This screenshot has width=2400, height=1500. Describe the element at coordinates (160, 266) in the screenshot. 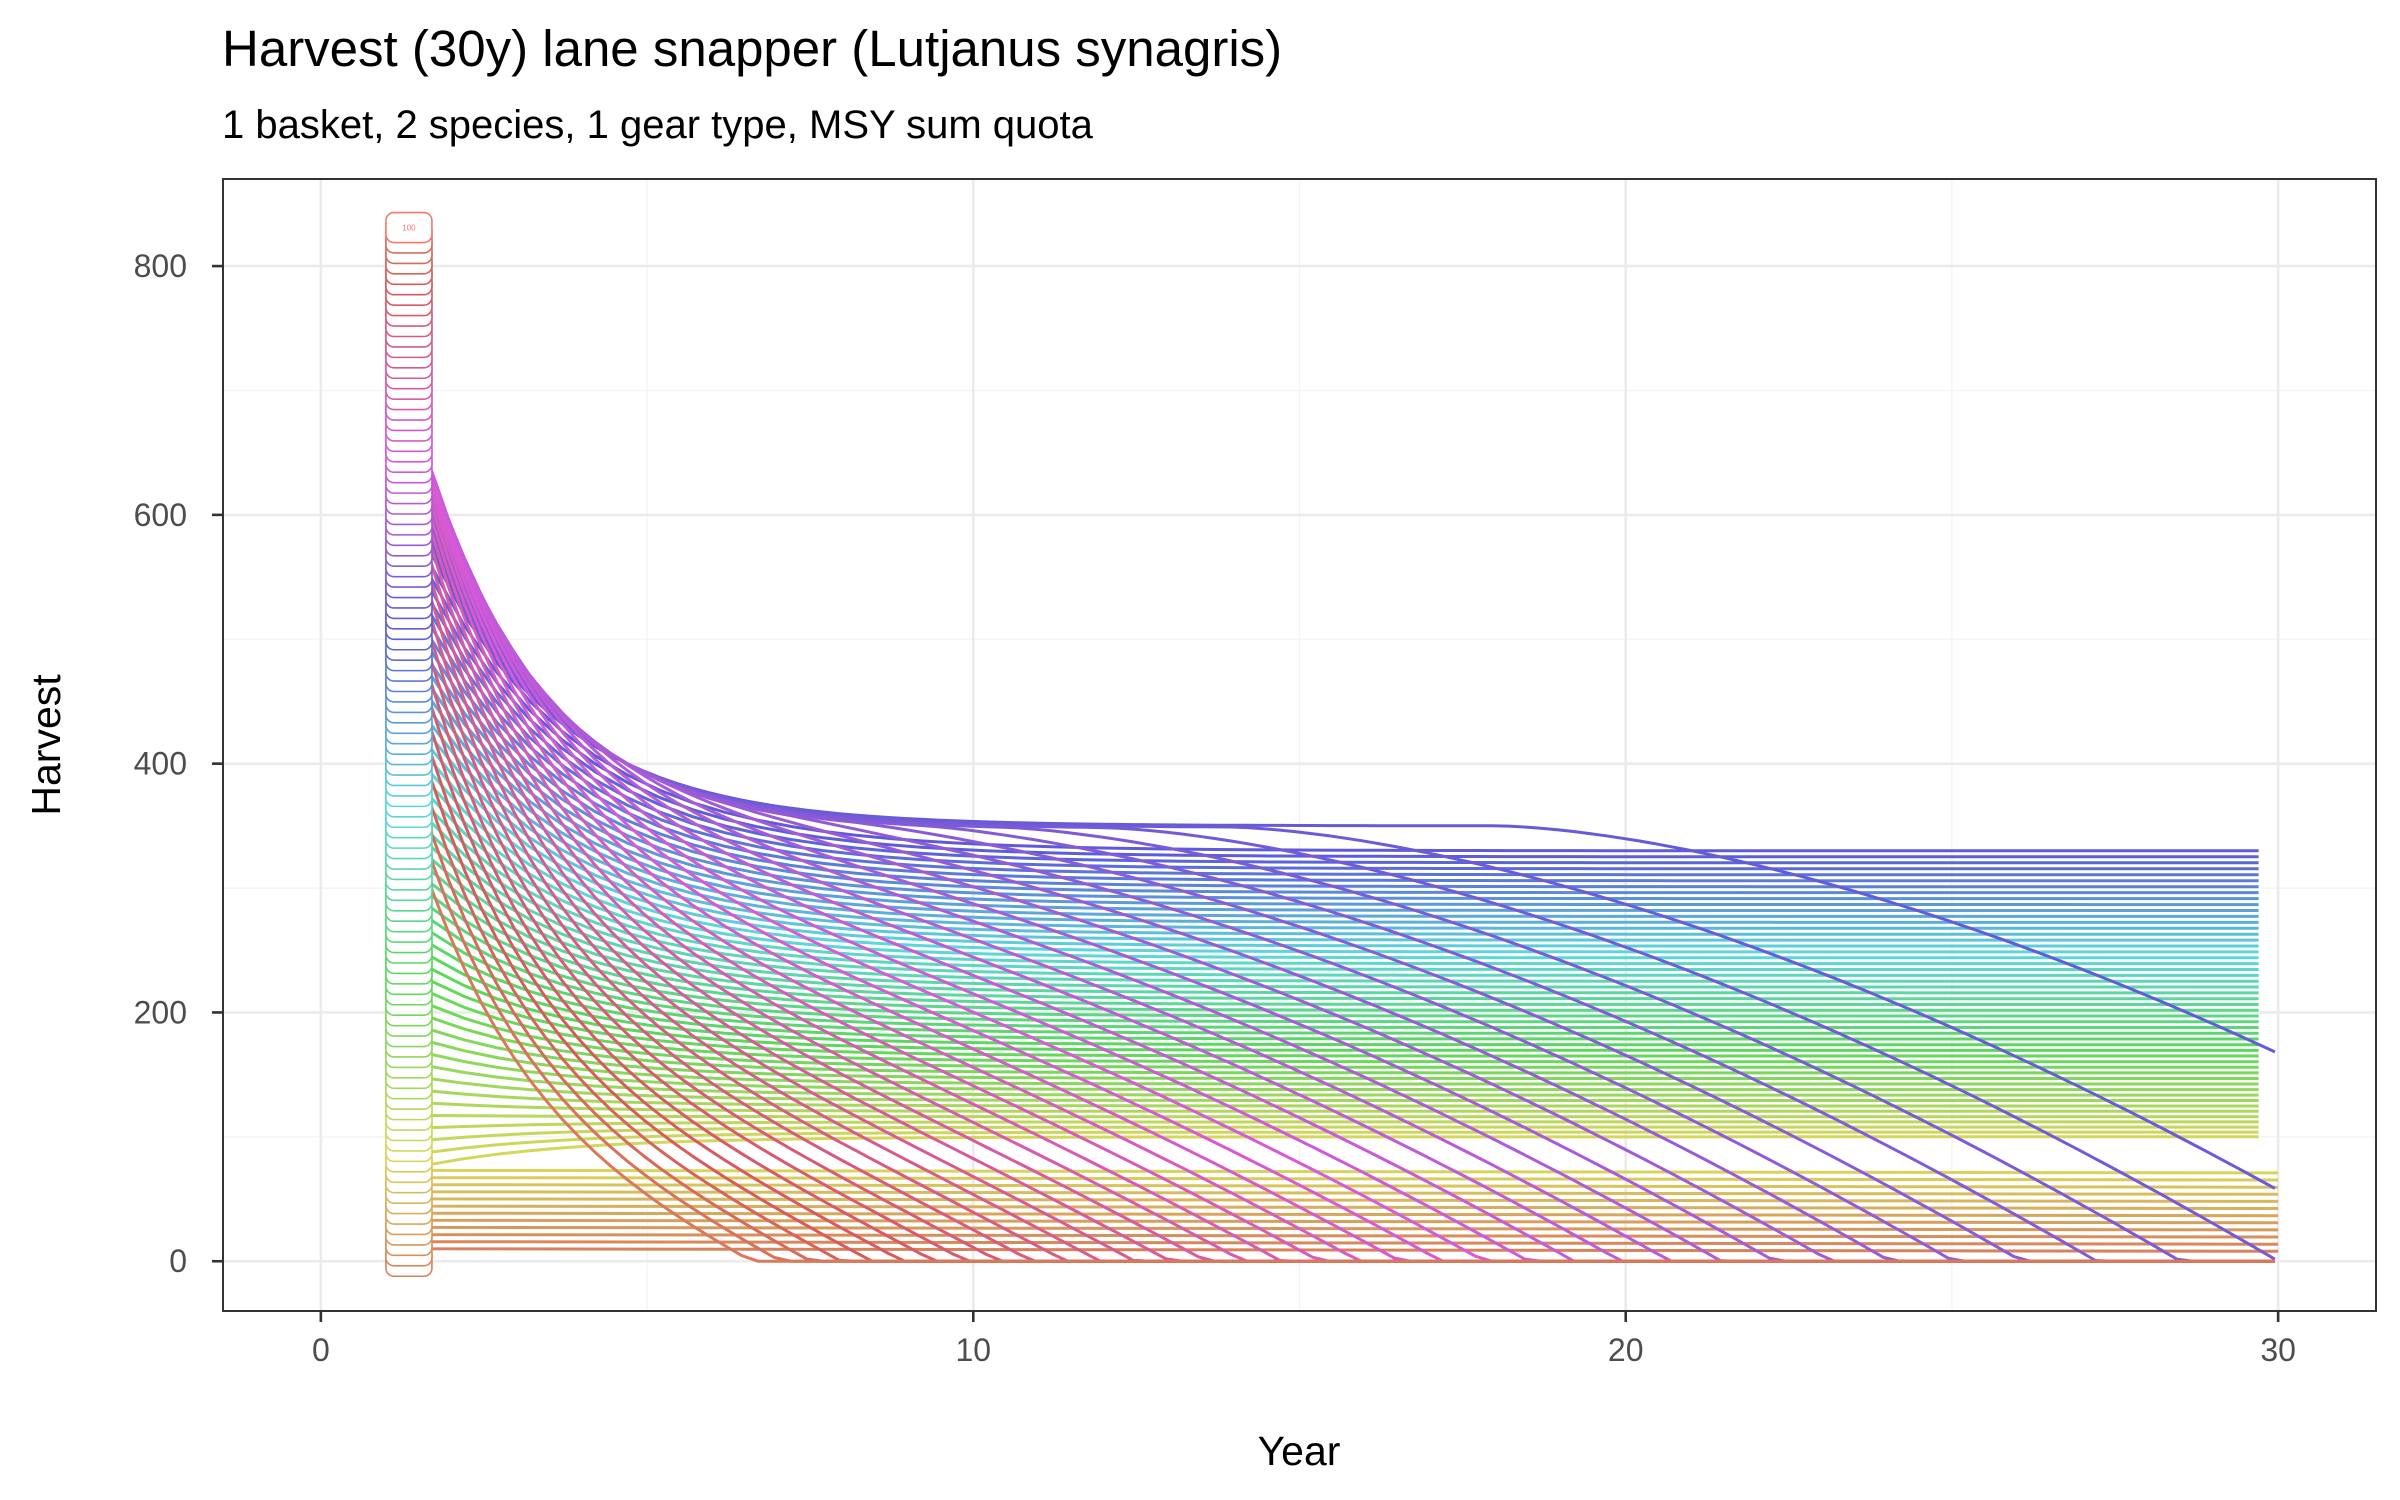

I see `y-tick-label: 800` at that location.